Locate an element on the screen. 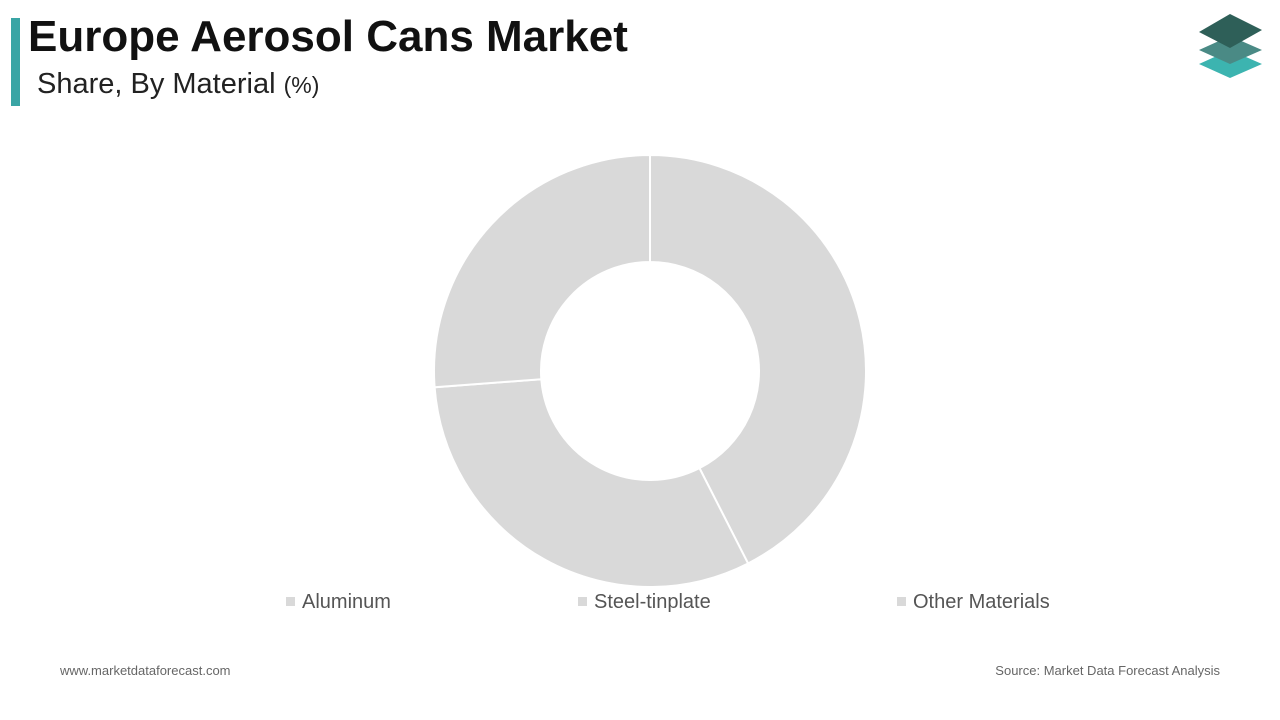  logo is located at coordinates (1230, 46).